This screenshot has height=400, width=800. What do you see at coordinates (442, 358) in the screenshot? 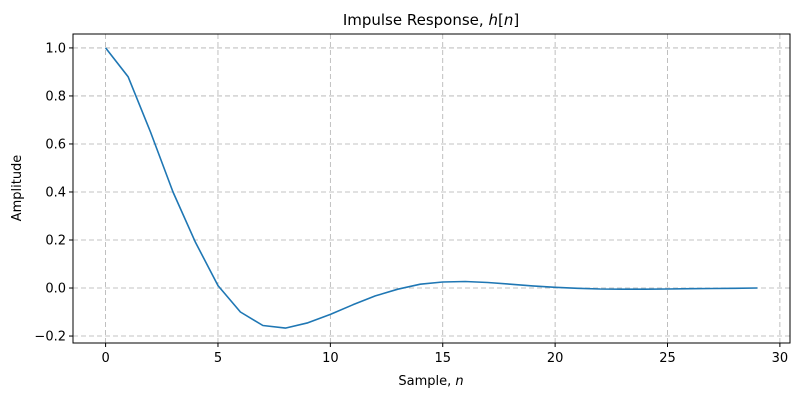
I see `x-tick-label: 15` at bounding box center [442, 358].